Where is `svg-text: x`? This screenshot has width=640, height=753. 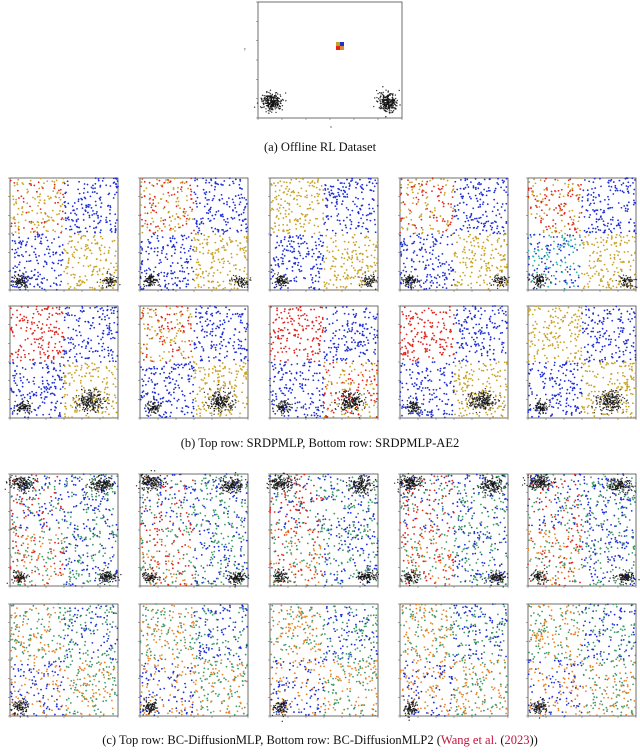 svg-text: x is located at coordinates (331, 126).